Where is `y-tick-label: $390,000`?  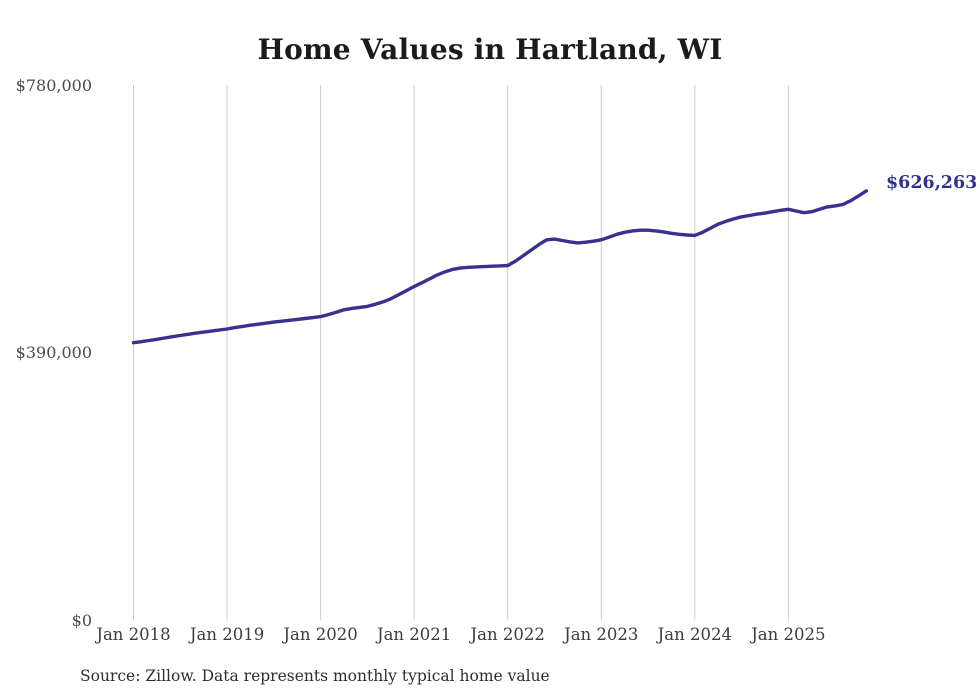
y-tick-label: $390,000 is located at coordinates (53, 352).